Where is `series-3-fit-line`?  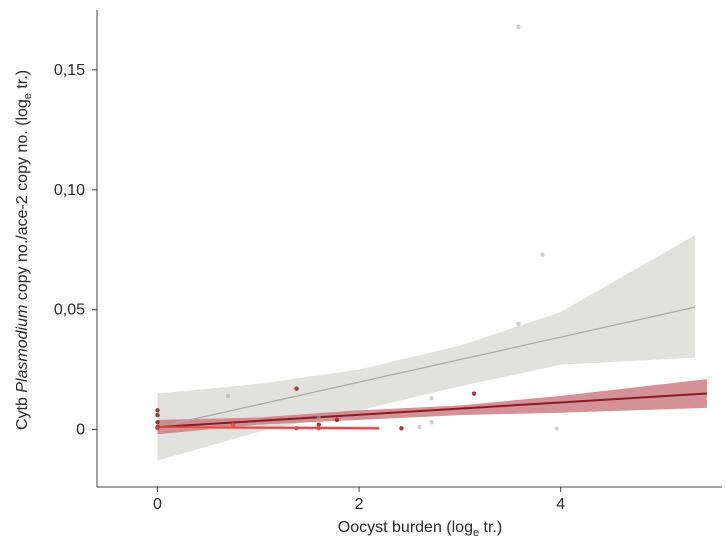
series-3-fit-line is located at coordinates (268, 428).